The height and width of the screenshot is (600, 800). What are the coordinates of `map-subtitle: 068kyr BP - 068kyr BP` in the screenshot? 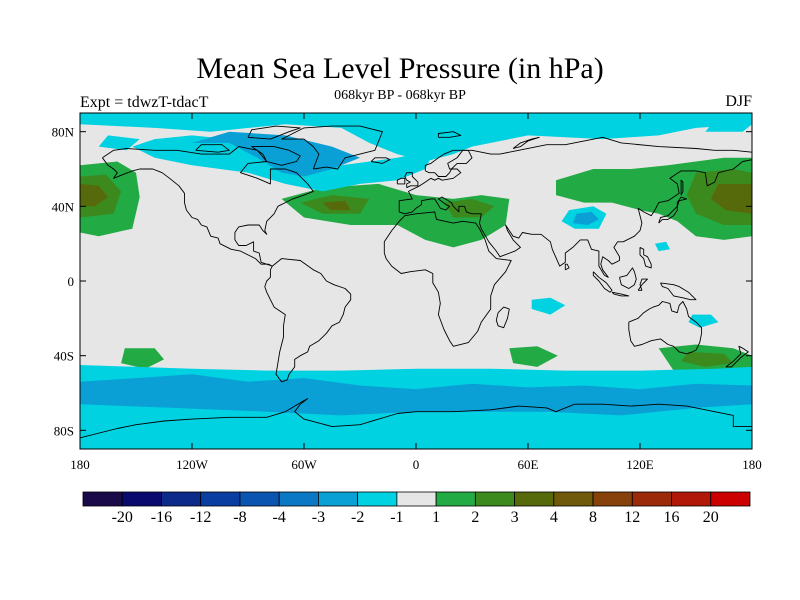 It's located at (400, 95).